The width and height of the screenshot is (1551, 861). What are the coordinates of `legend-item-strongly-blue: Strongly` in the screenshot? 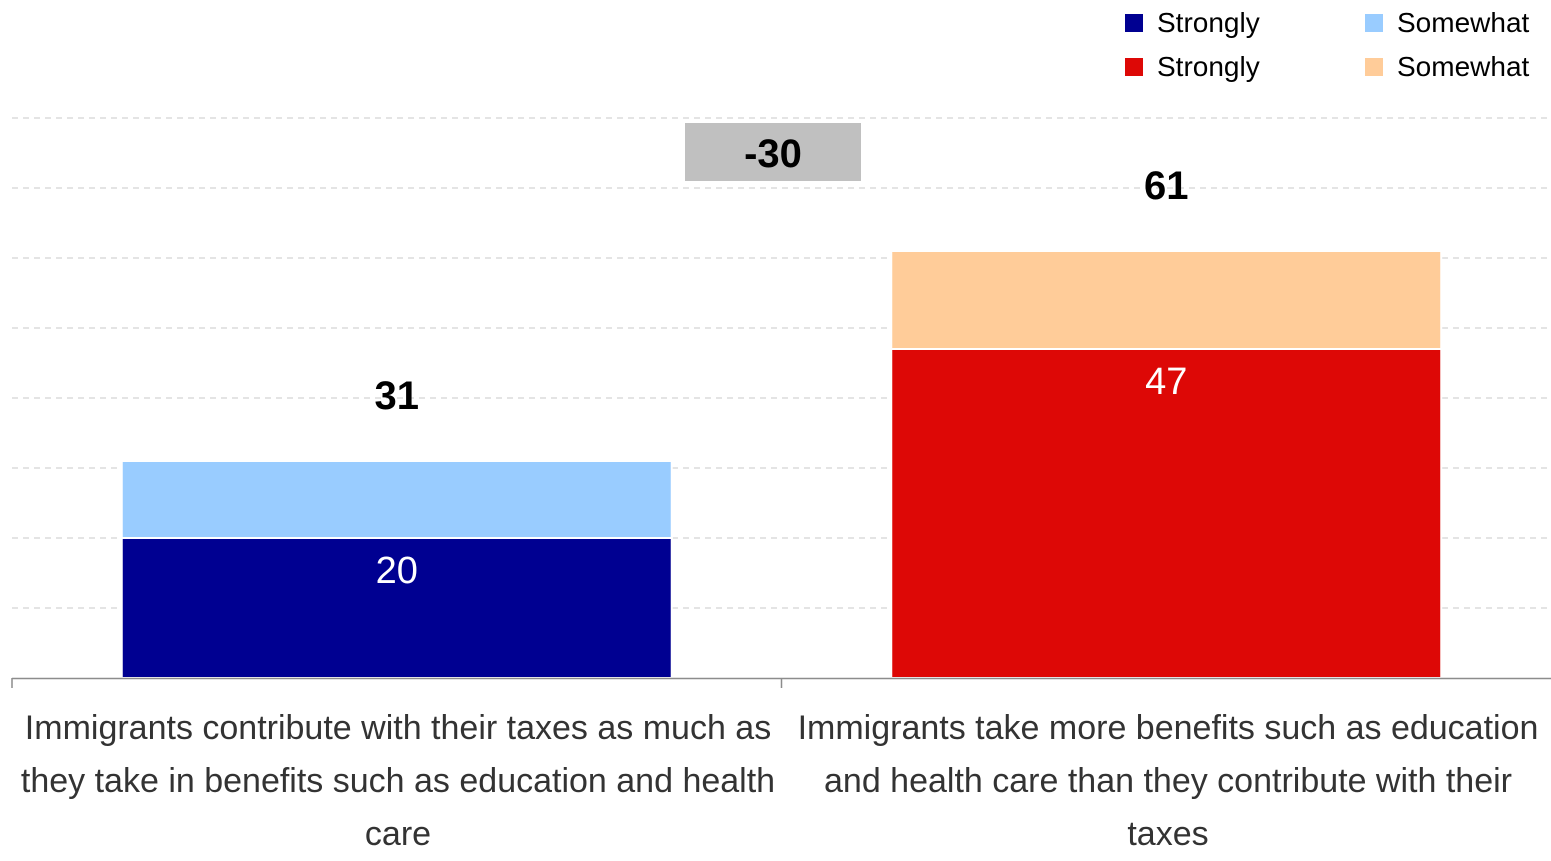 It's located at (1192, 23).